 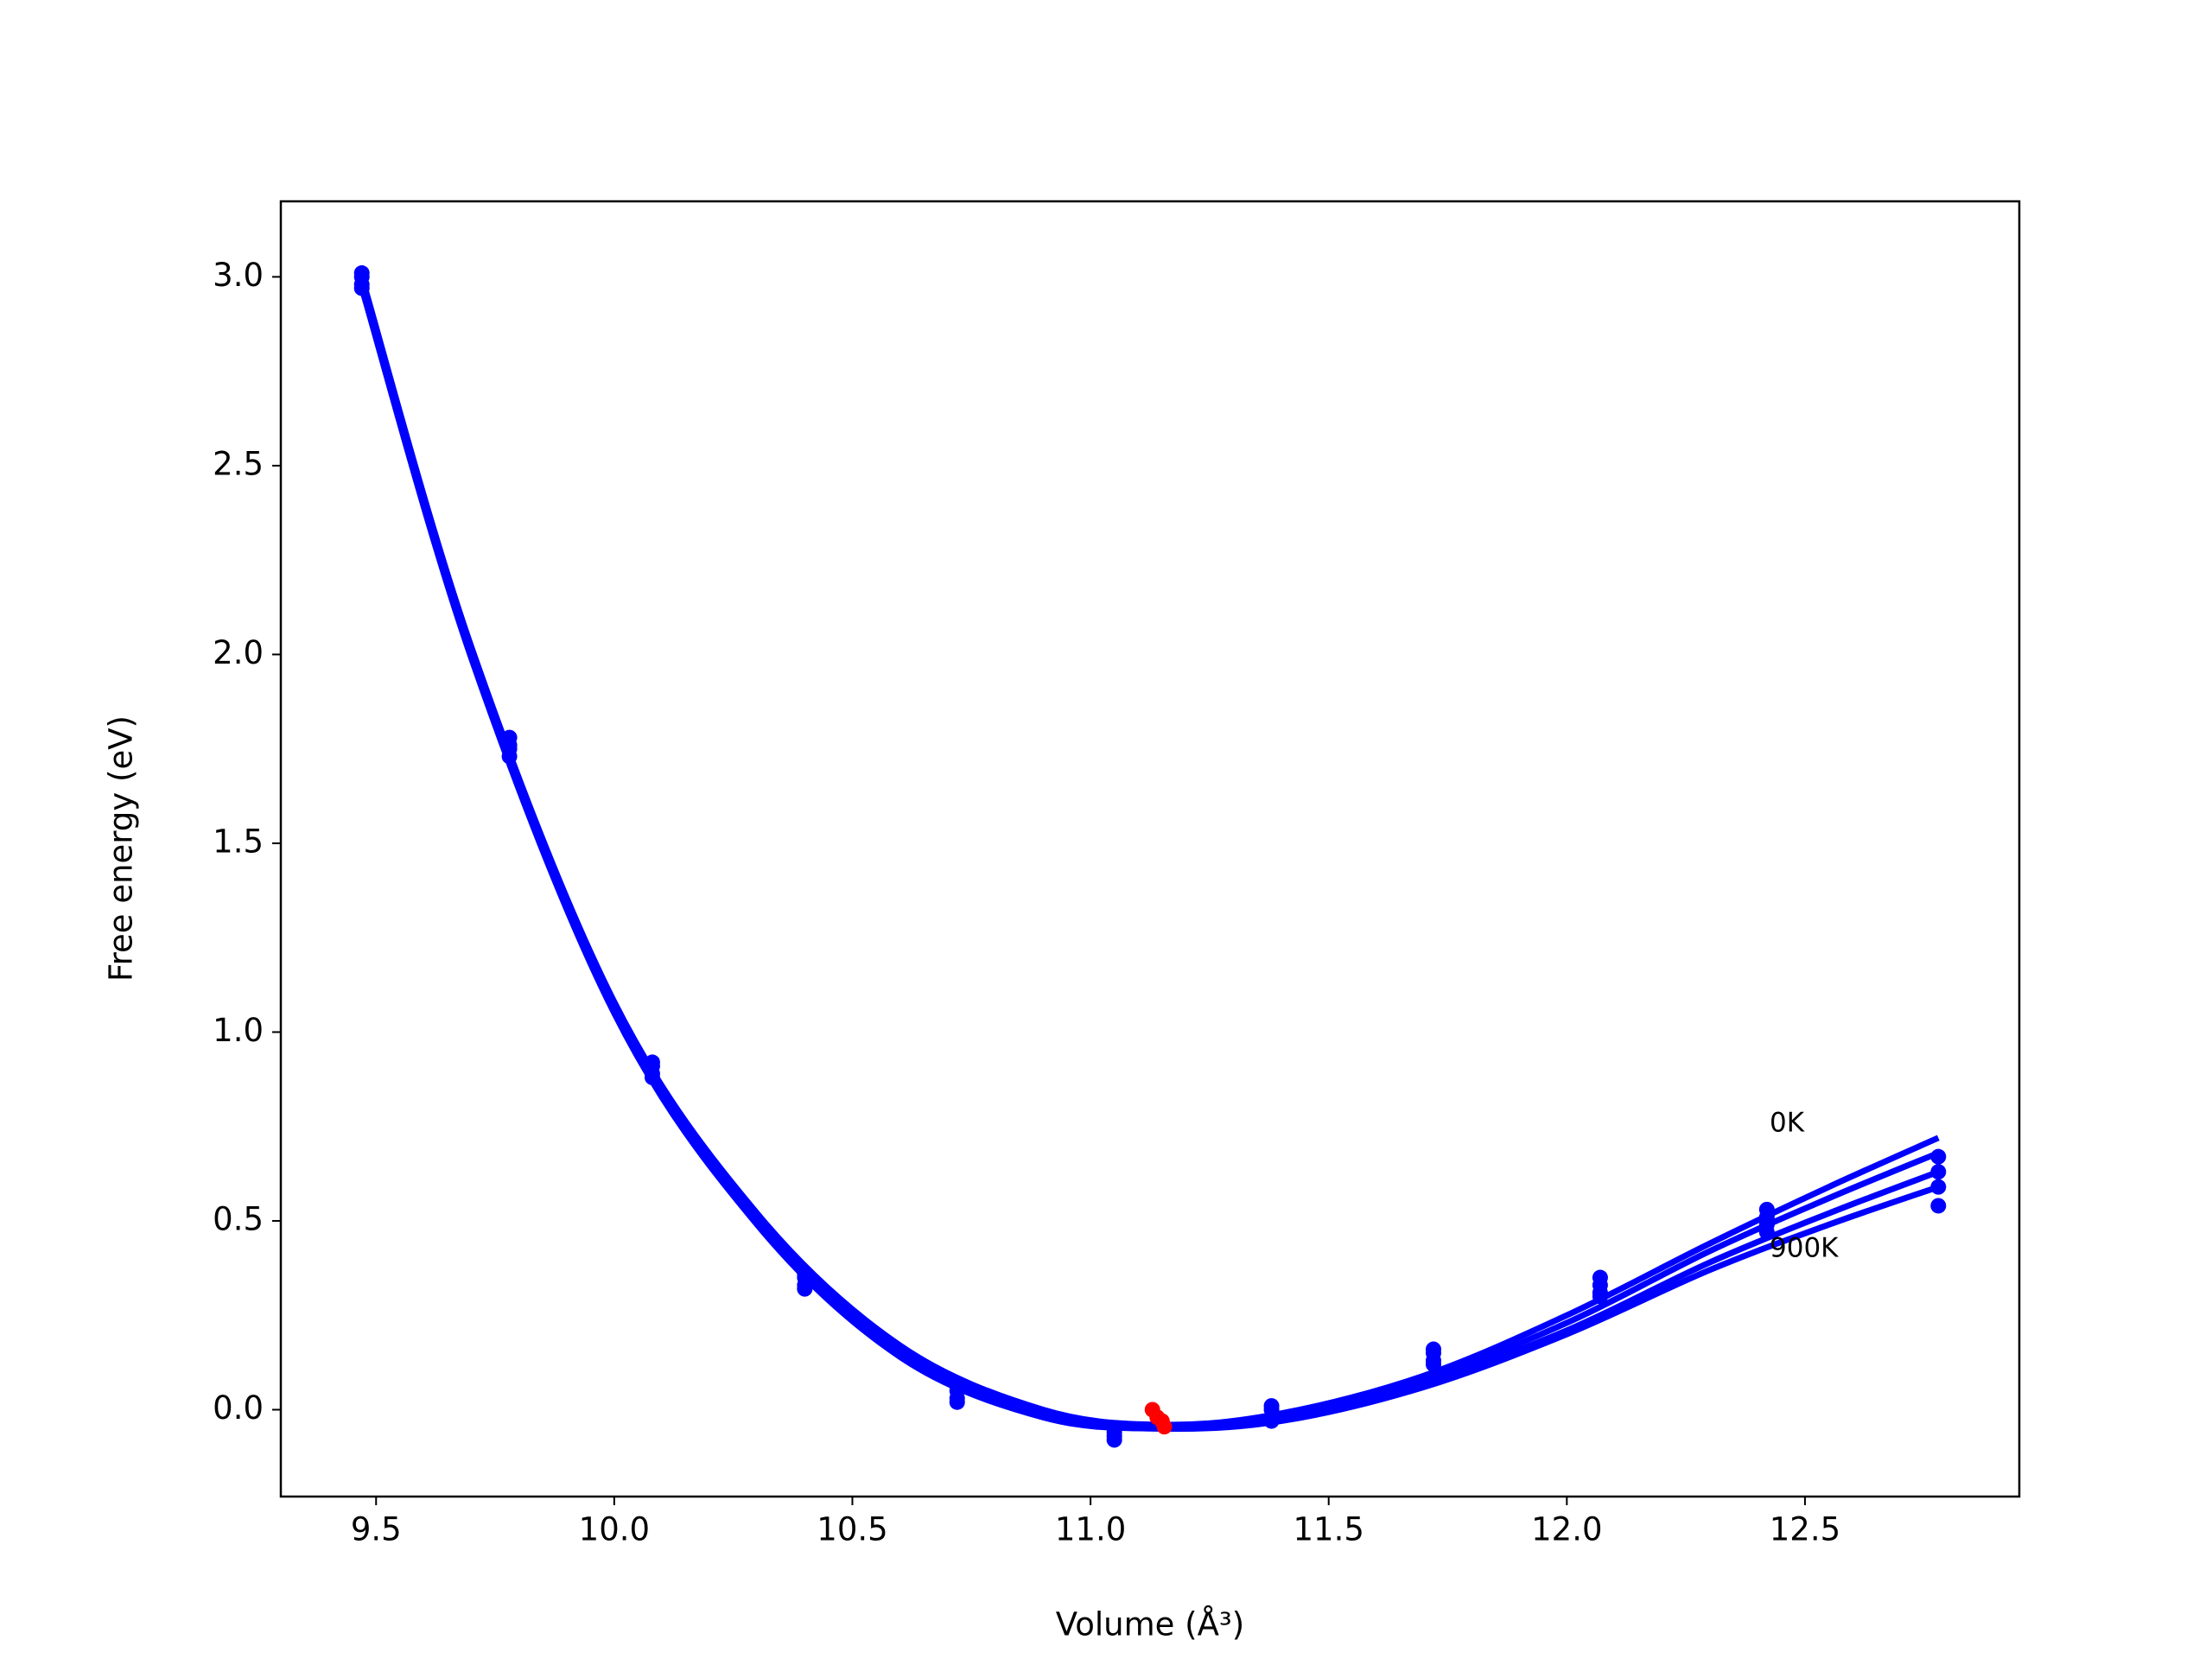 I want to click on y-tick-label: 0.5, so click(x=238, y=1218).